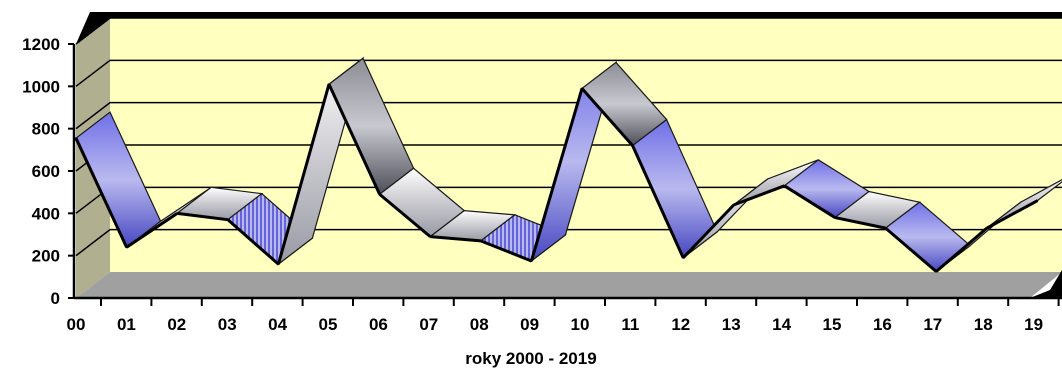  I want to click on frame-right, so click(1046, 284).